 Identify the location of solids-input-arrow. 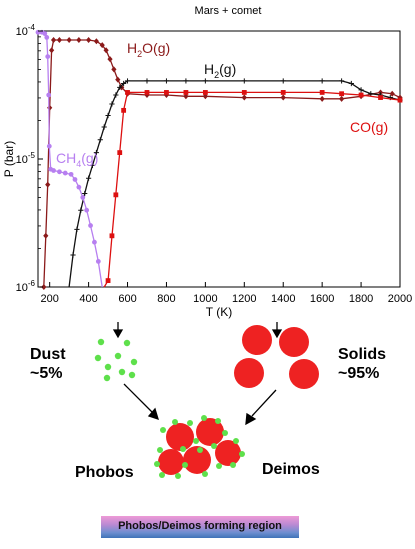
(277, 330).